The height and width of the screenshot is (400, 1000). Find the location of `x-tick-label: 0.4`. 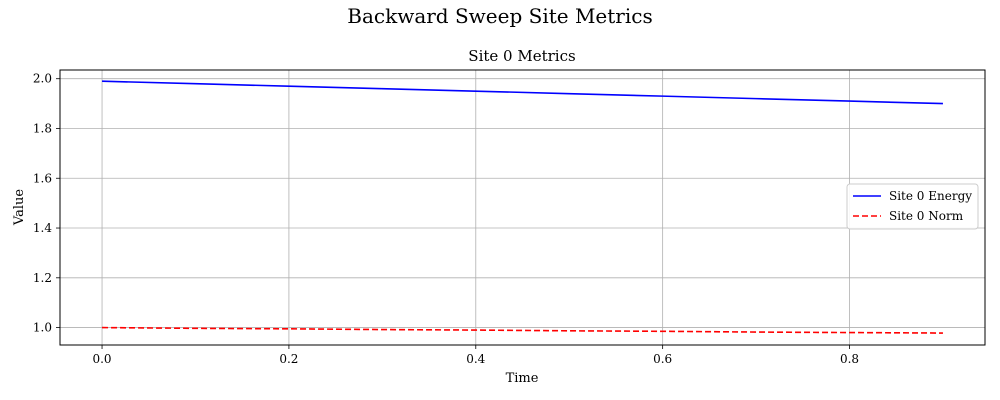

x-tick-label: 0.4 is located at coordinates (475, 359).